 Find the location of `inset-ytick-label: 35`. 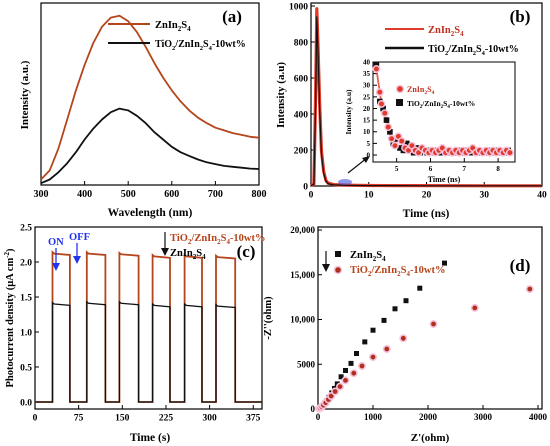

inset-ytick-label: 35 is located at coordinates (367, 74).